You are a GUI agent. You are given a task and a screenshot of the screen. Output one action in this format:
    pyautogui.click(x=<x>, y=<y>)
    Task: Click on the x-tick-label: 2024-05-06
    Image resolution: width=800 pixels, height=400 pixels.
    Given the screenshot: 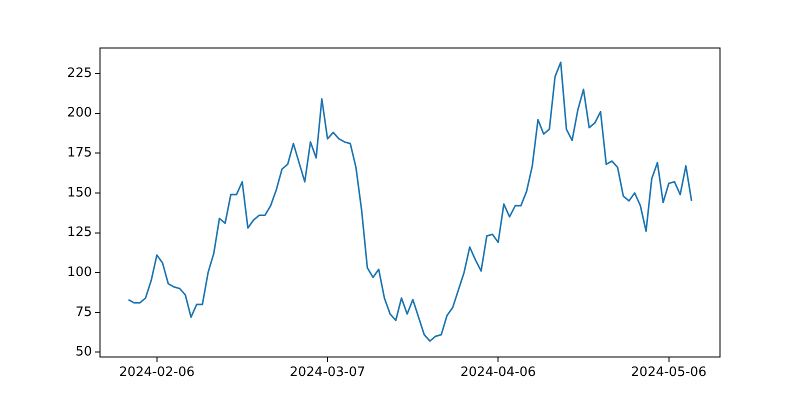 What is the action you would take?
    pyautogui.click(x=669, y=372)
    